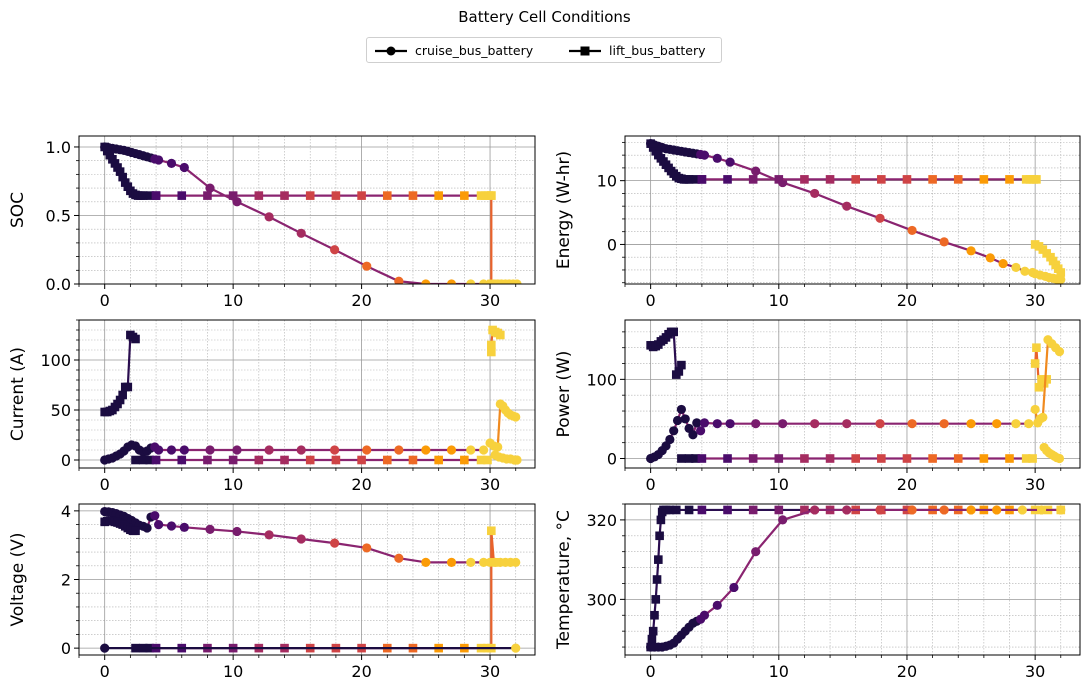  Describe the element at coordinates (66, 580) in the screenshot. I see `y-tick-label: 2` at that location.